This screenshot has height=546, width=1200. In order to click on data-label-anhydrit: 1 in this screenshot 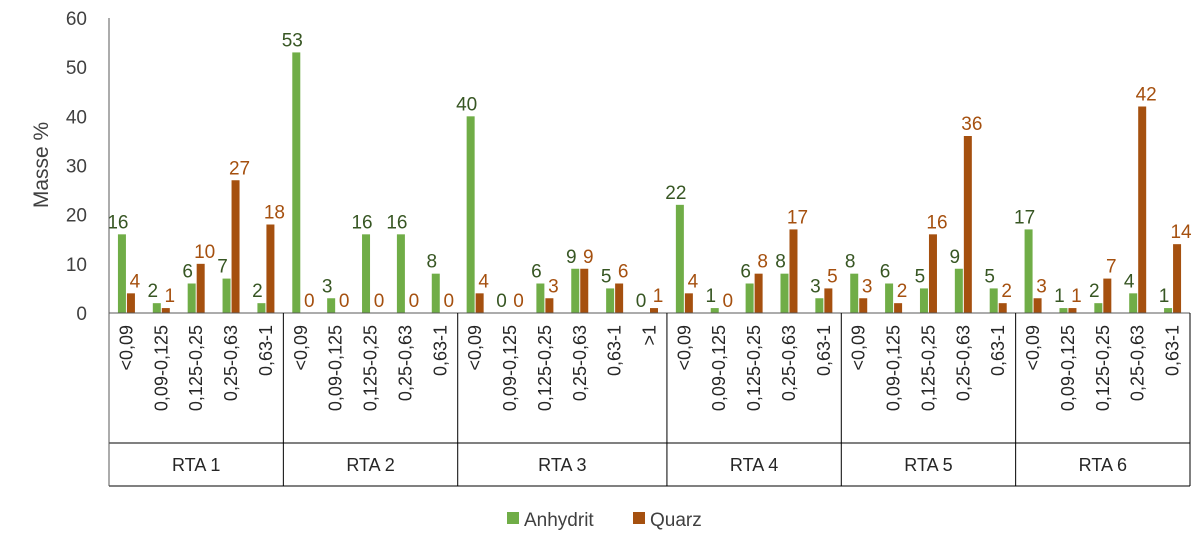, I will do `click(1059, 296)`.